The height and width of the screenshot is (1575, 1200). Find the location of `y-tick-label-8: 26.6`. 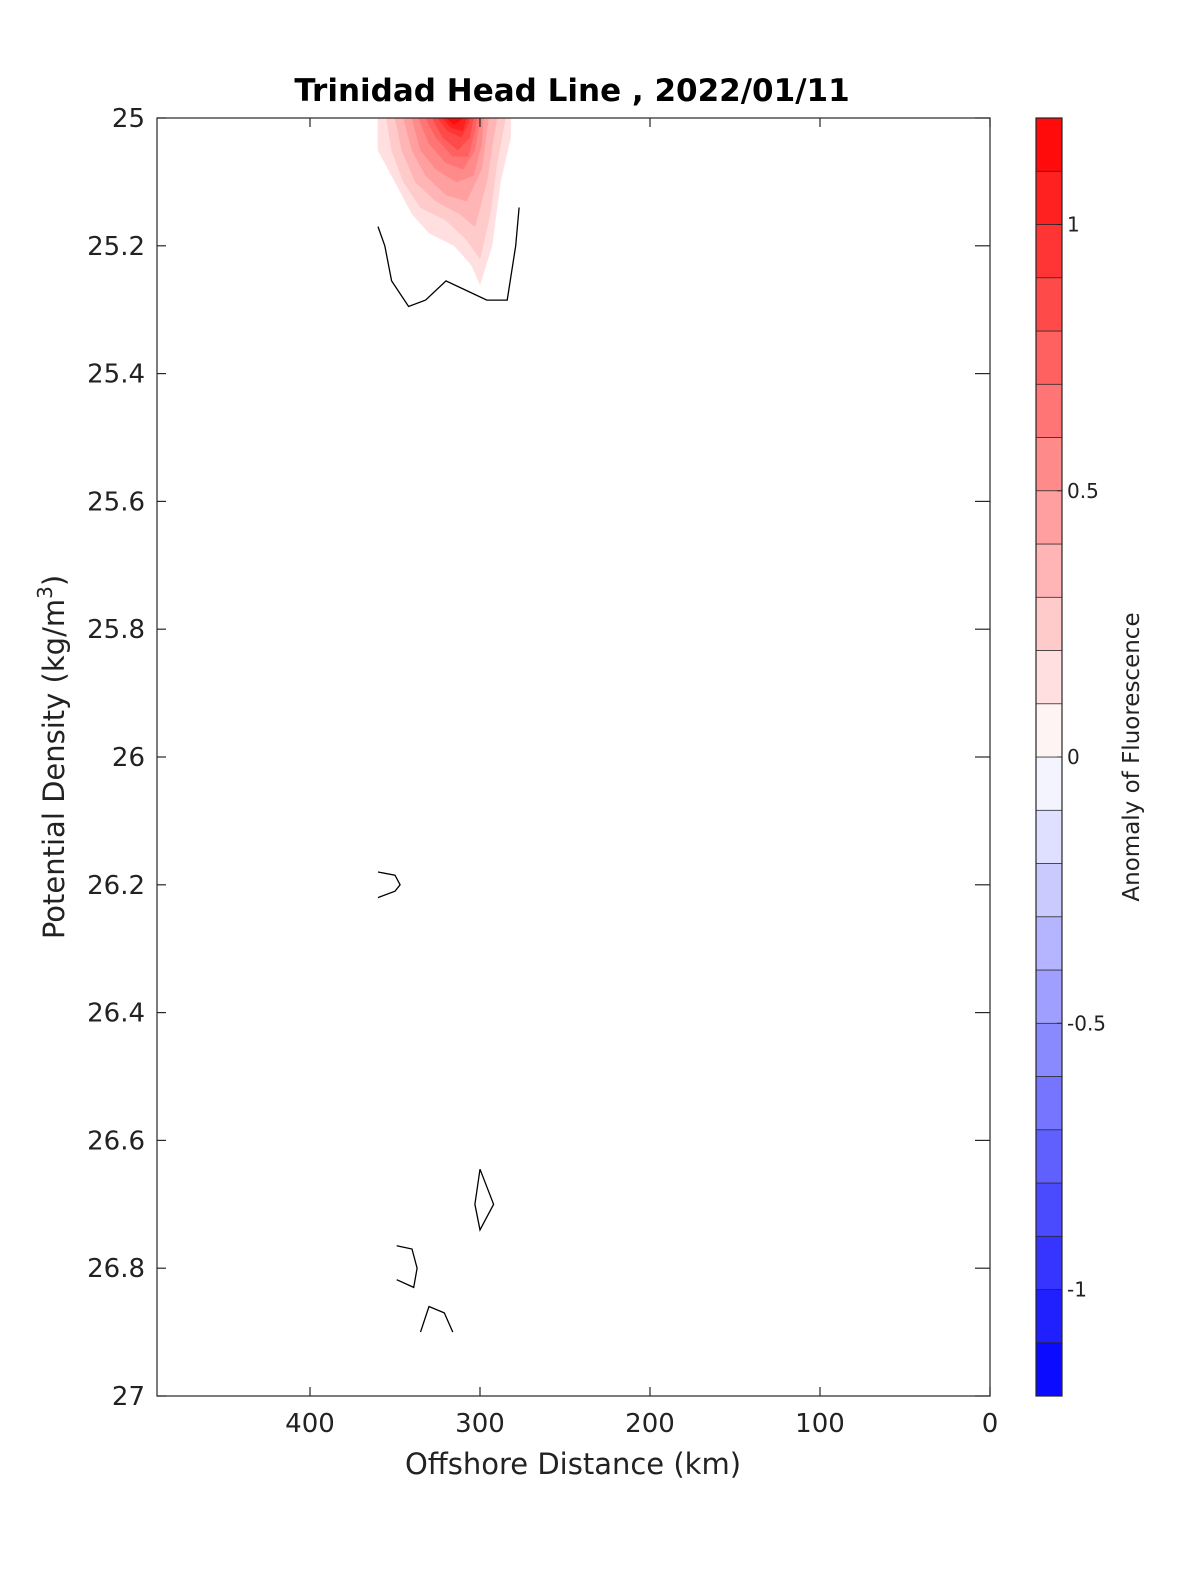

y-tick-label-8: 26.6 is located at coordinates (116, 1141).